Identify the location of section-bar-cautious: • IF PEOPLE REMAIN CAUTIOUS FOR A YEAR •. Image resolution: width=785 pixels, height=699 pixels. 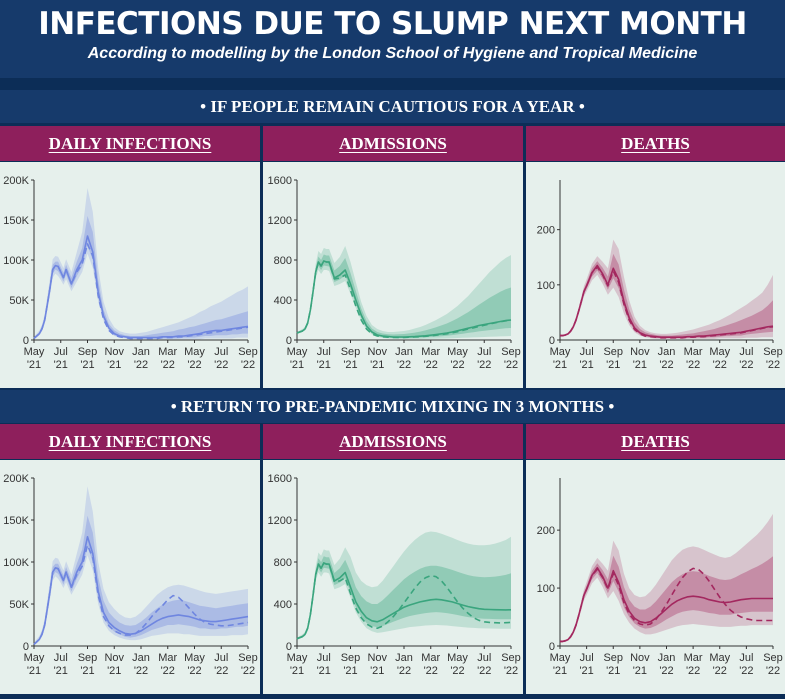
(392, 106).